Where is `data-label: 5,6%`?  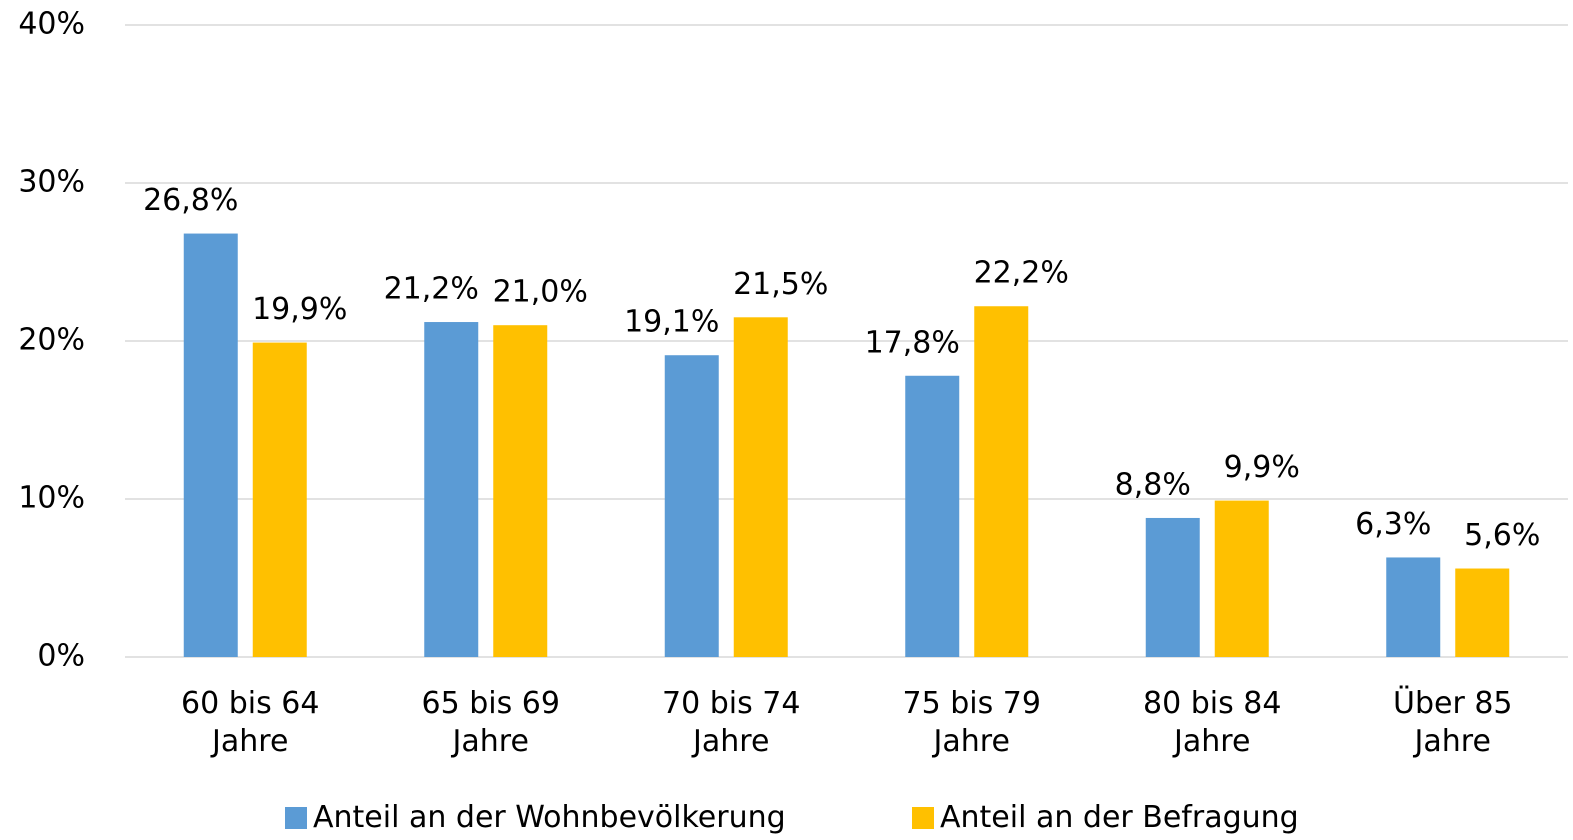
data-label: 5,6% is located at coordinates (1502, 535).